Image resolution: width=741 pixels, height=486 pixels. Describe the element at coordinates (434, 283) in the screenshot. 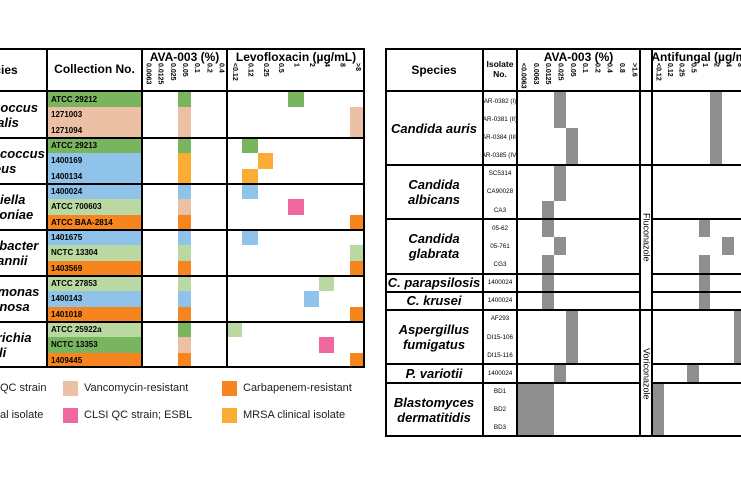

I see `species-name-line: C. parapsilosis` at that location.